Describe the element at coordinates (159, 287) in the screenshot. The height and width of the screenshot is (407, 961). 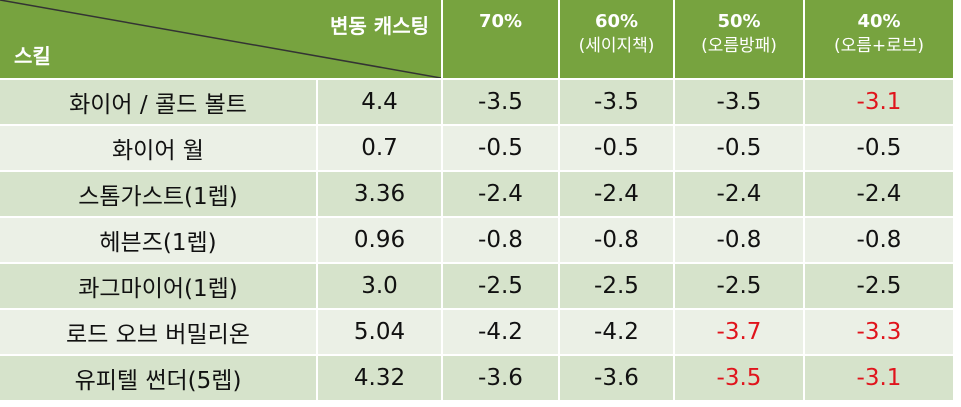
I see `skill-cell: 콰그마이어(1렙)` at that location.